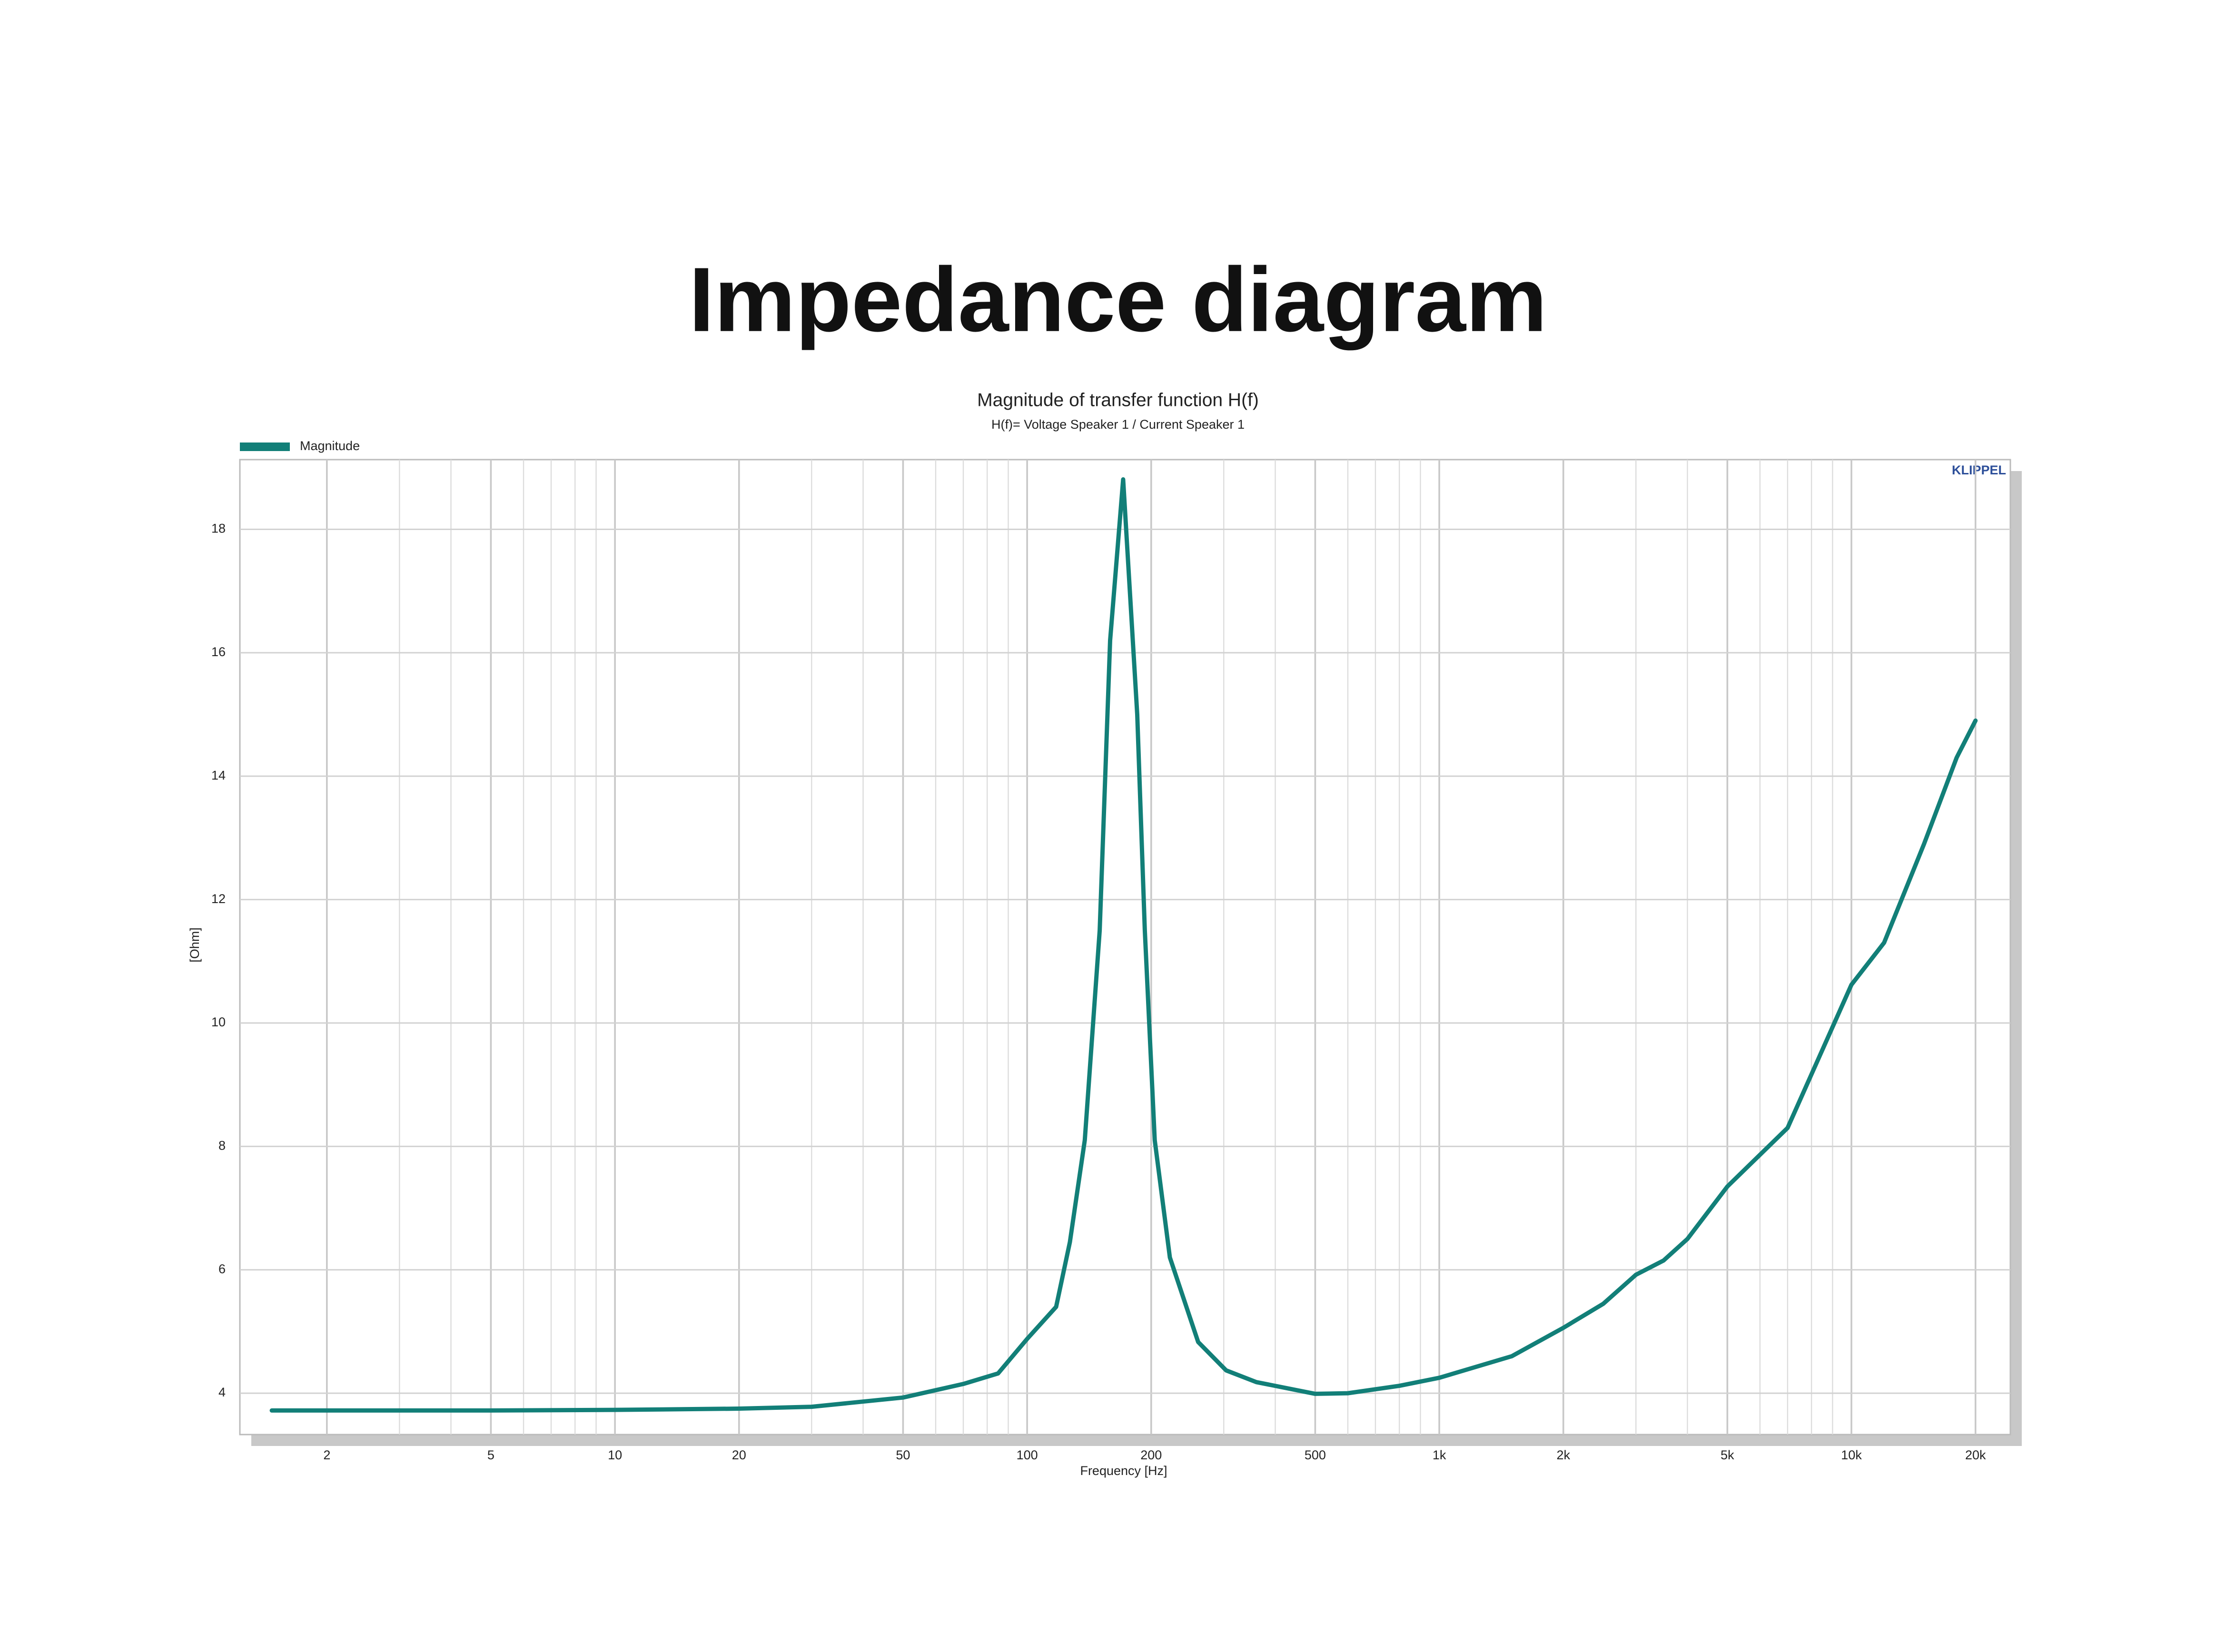 The width and height of the screenshot is (2215, 1652). What do you see at coordinates (1728, 1455) in the screenshot?
I see `x-tick-label: 5k` at bounding box center [1728, 1455].